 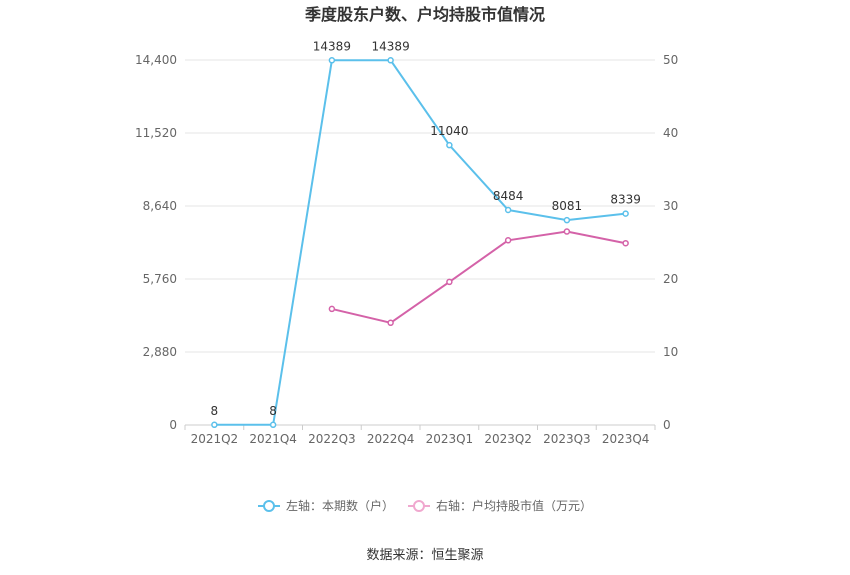 What do you see at coordinates (340, 505) in the screenshot?
I see `legend-label: 左轴：本期数（户）` at bounding box center [340, 505].